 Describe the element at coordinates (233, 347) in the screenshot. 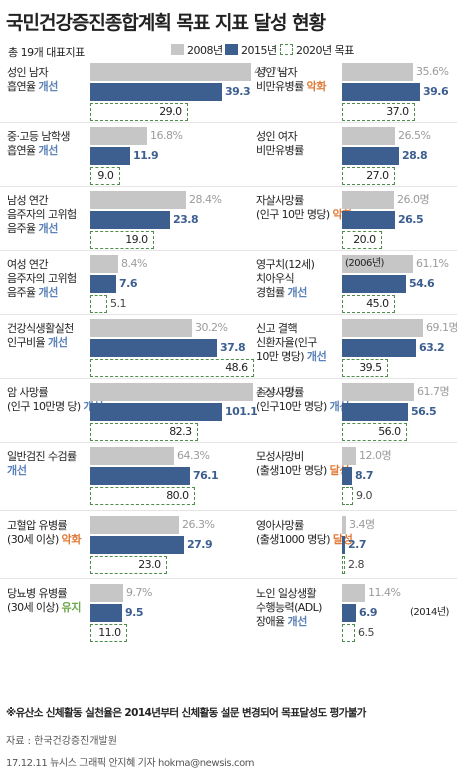

I see `value-label-y2015-5: 37.8` at that location.